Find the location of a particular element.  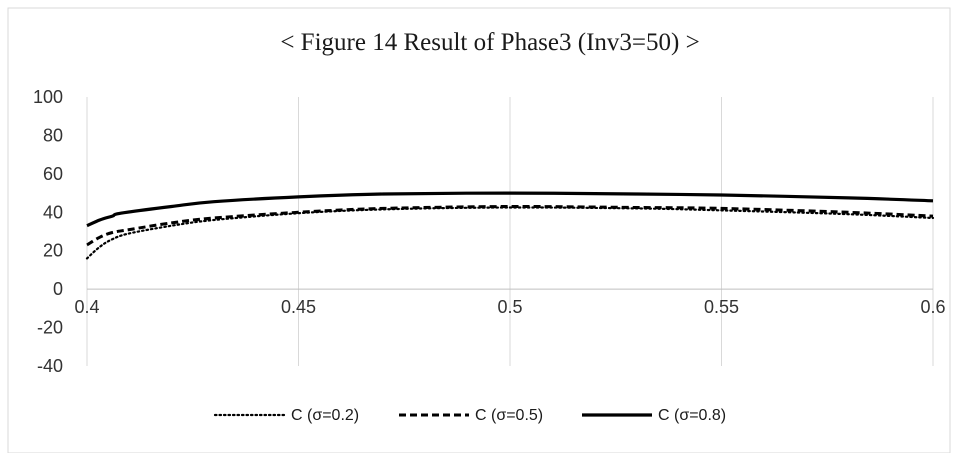

series-line-dotted is located at coordinates (510, 233).